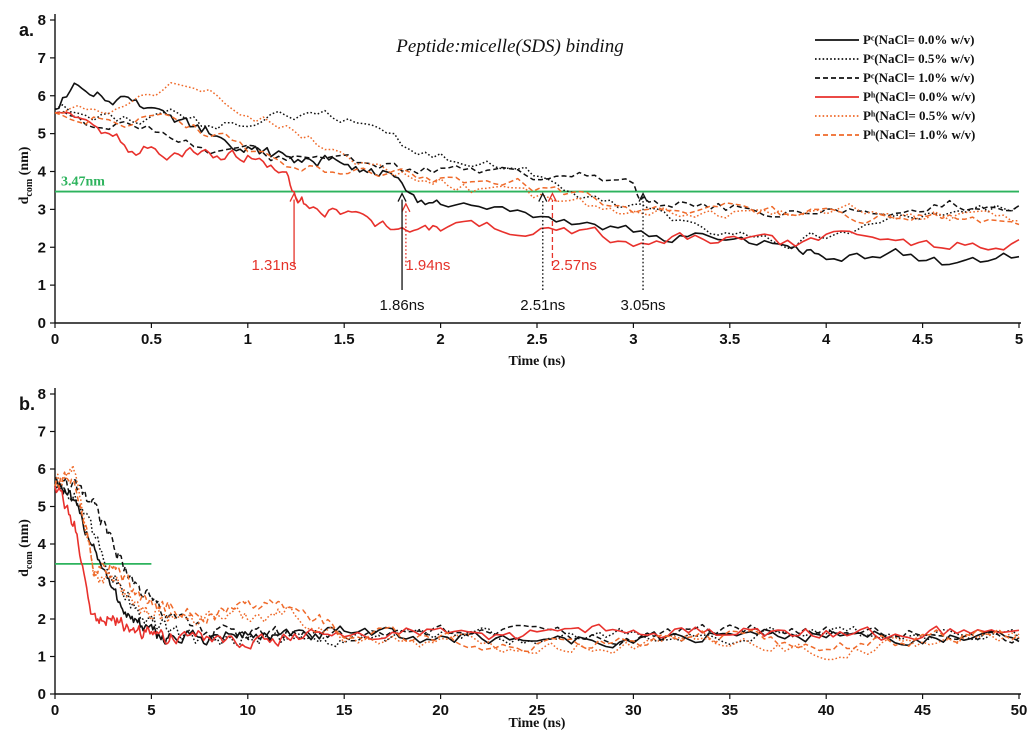  What do you see at coordinates (27, 404) in the screenshot?
I see `panel-label: b.` at bounding box center [27, 404].